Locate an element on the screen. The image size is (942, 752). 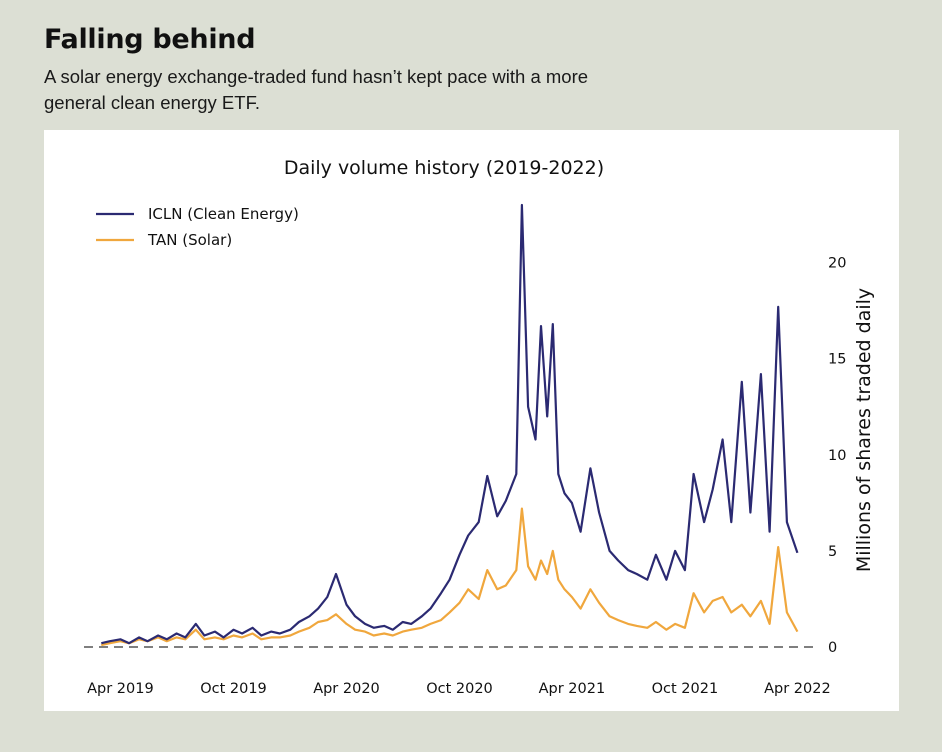
headline: Falling behind is located at coordinates (150, 39).